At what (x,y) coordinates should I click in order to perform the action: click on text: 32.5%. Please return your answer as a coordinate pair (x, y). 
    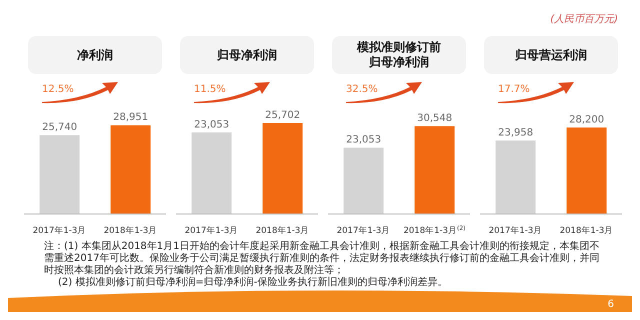
    Looking at the image, I should click on (362, 89).